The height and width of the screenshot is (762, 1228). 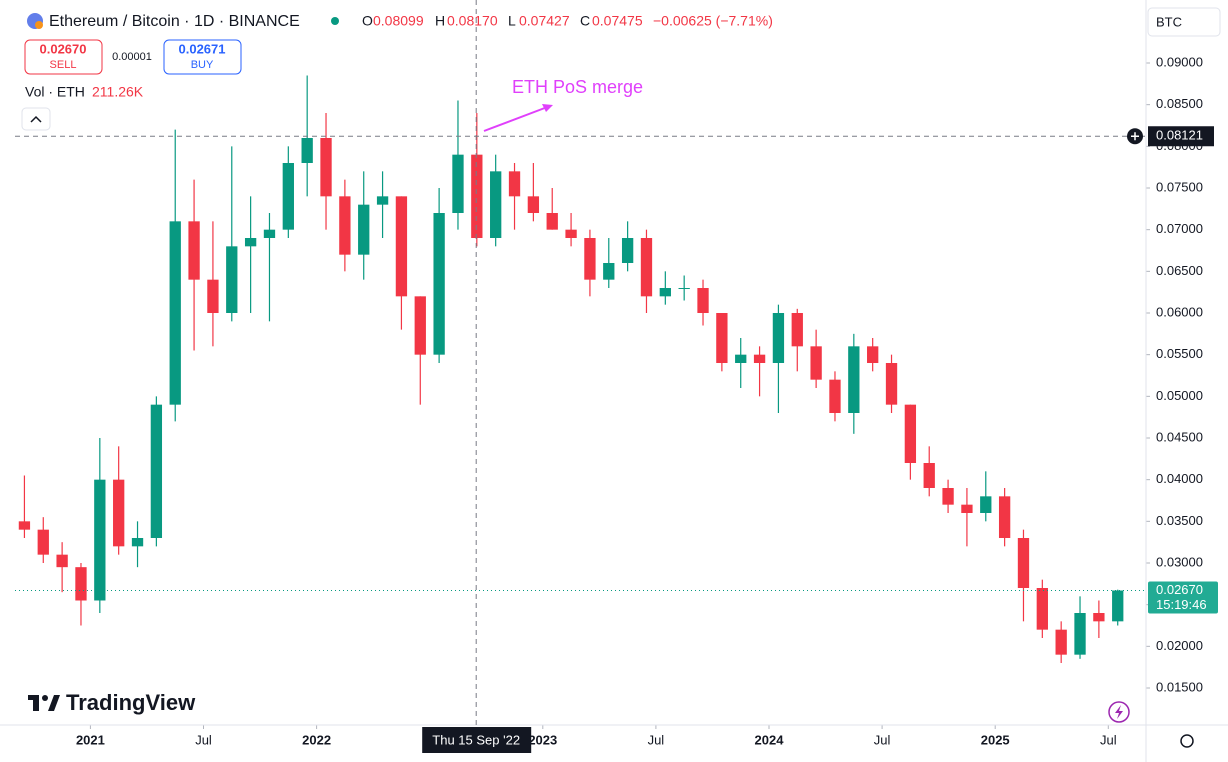 I want to click on crosshair-date-label: Thu 15 Sep '22, so click(x=476, y=739).